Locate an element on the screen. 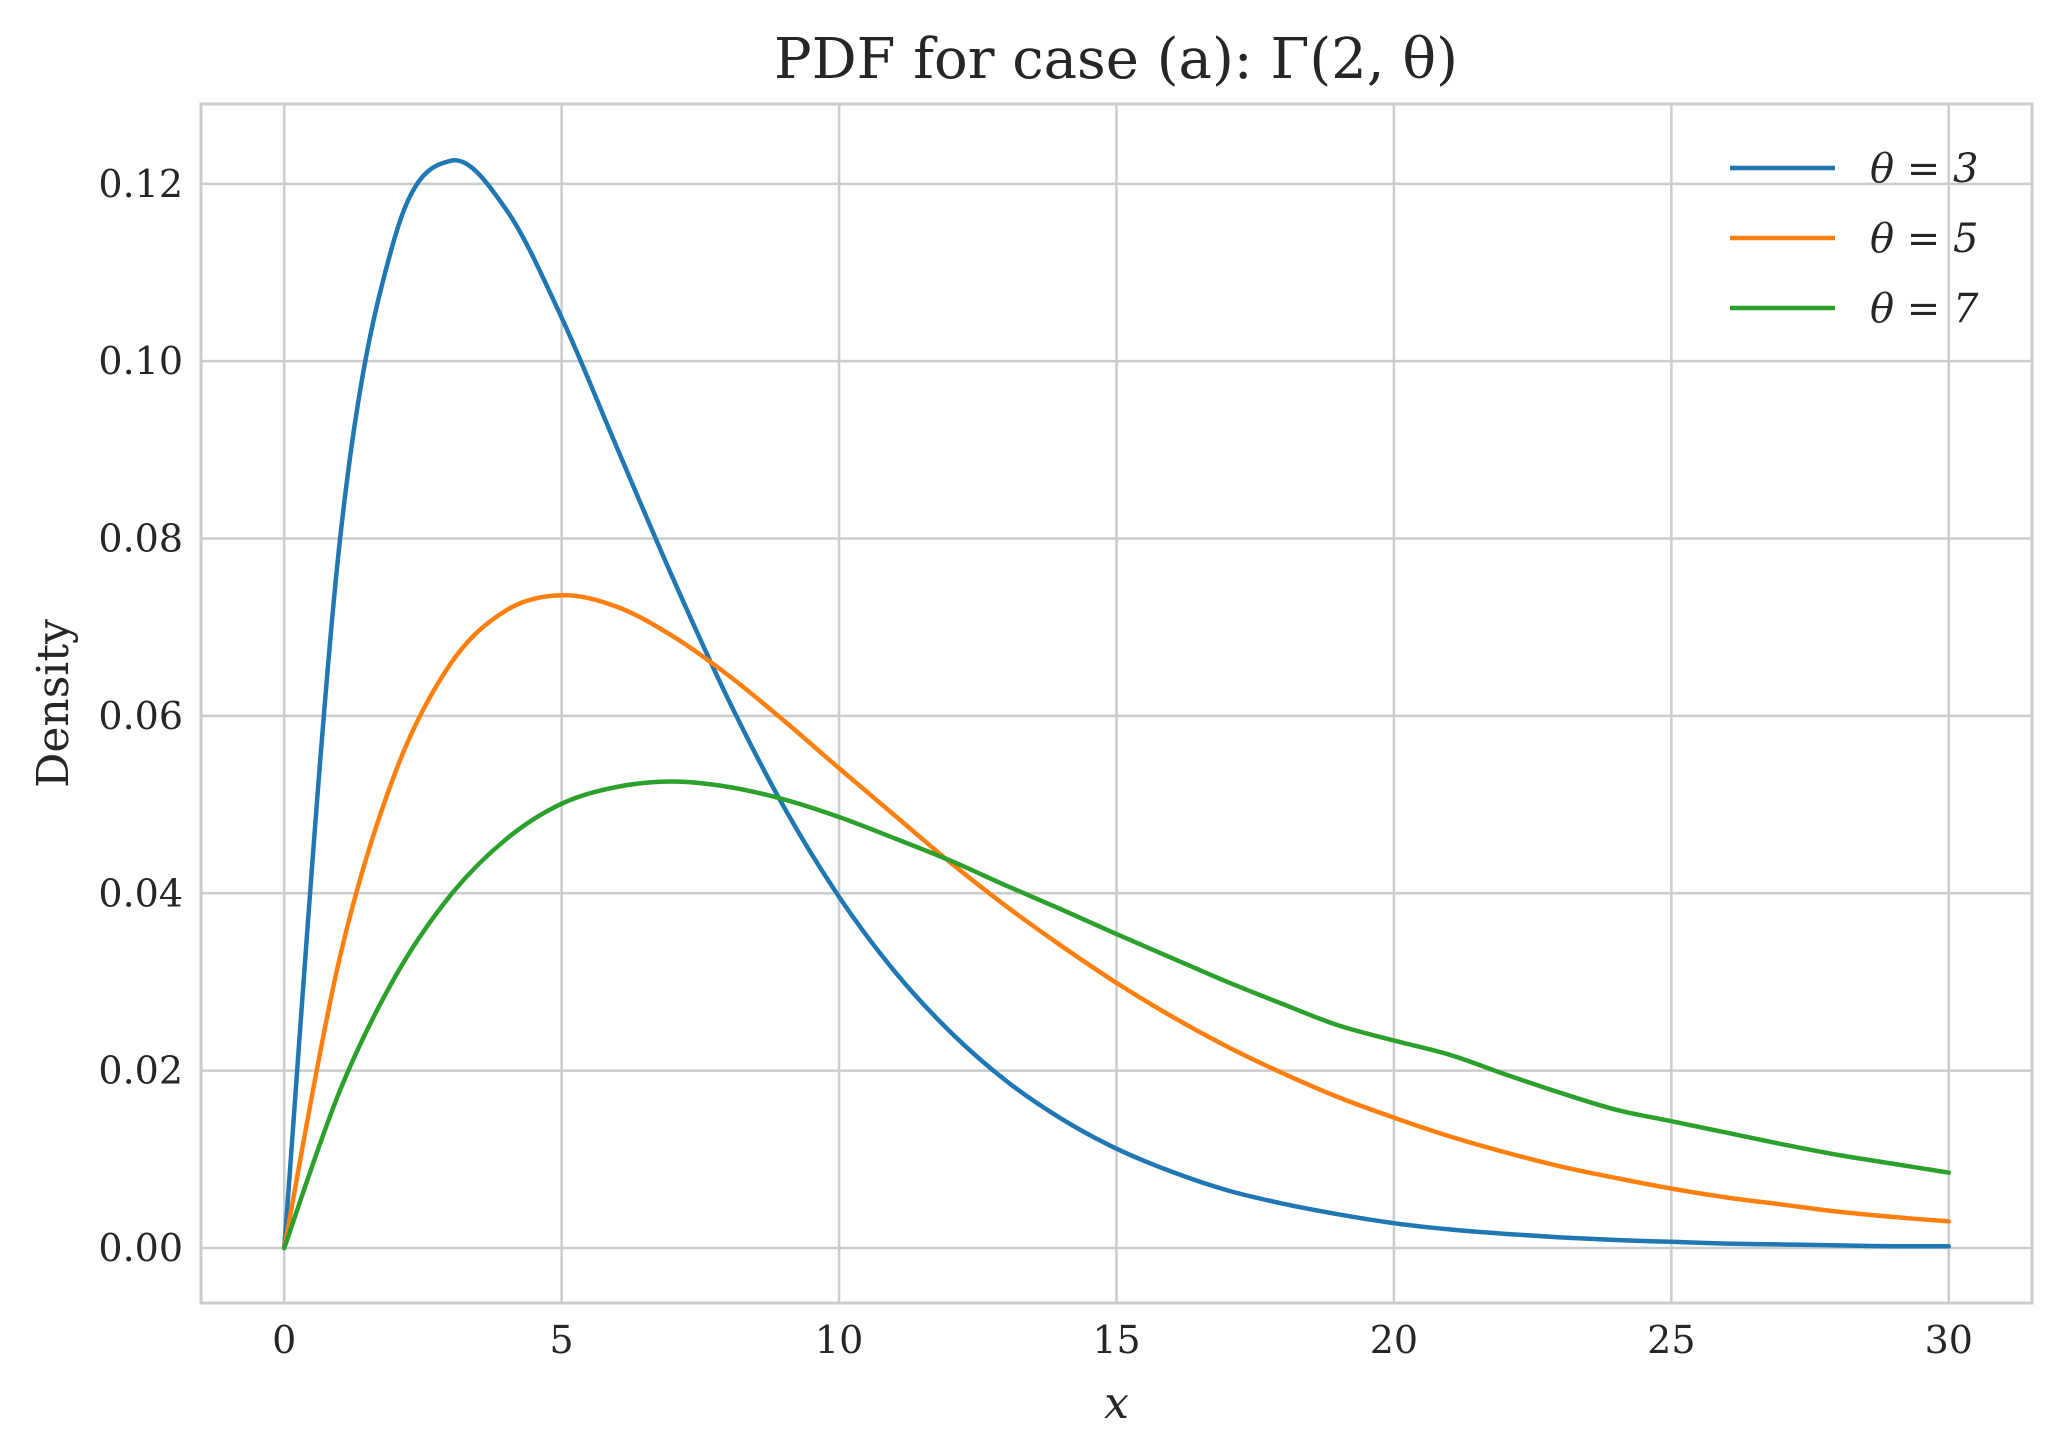 This screenshot has height=1452, width=2052. x-tick-label: 30 is located at coordinates (1949, 1340).